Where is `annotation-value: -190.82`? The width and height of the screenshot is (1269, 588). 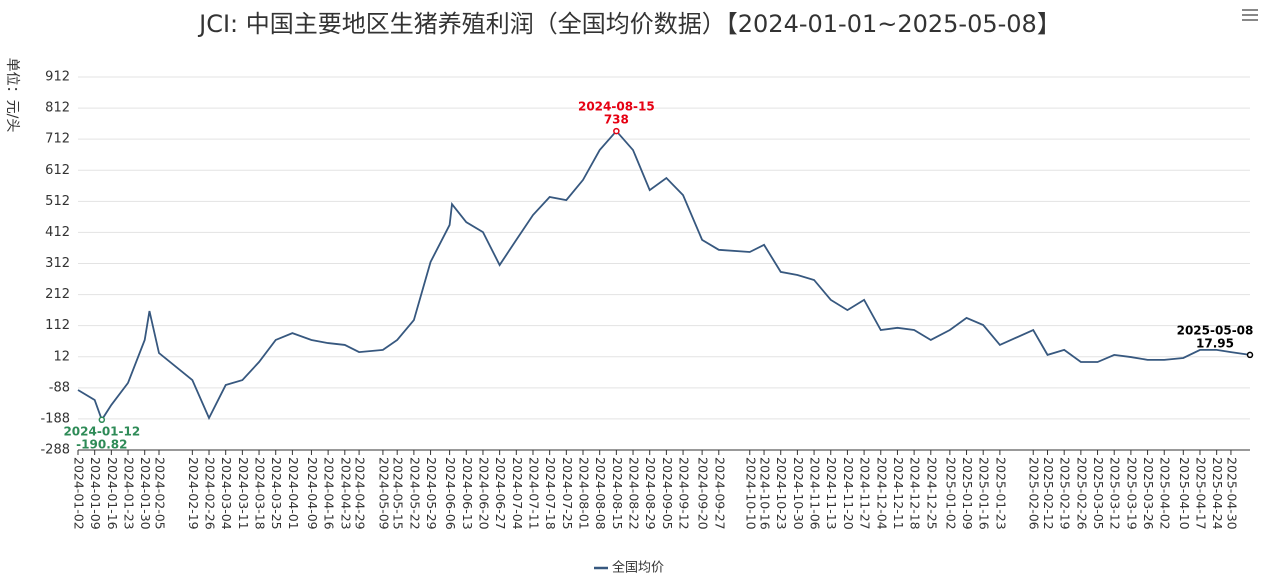 annotation-value: -190.82 is located at coordinates (101, 444).